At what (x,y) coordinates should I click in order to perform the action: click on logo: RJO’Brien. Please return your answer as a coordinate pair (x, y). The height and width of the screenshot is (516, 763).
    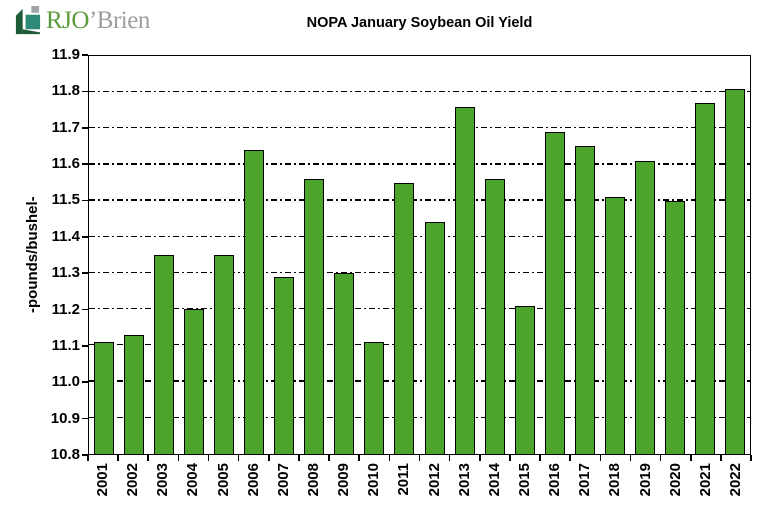
    Looking at the image, I should click on (81, 21).